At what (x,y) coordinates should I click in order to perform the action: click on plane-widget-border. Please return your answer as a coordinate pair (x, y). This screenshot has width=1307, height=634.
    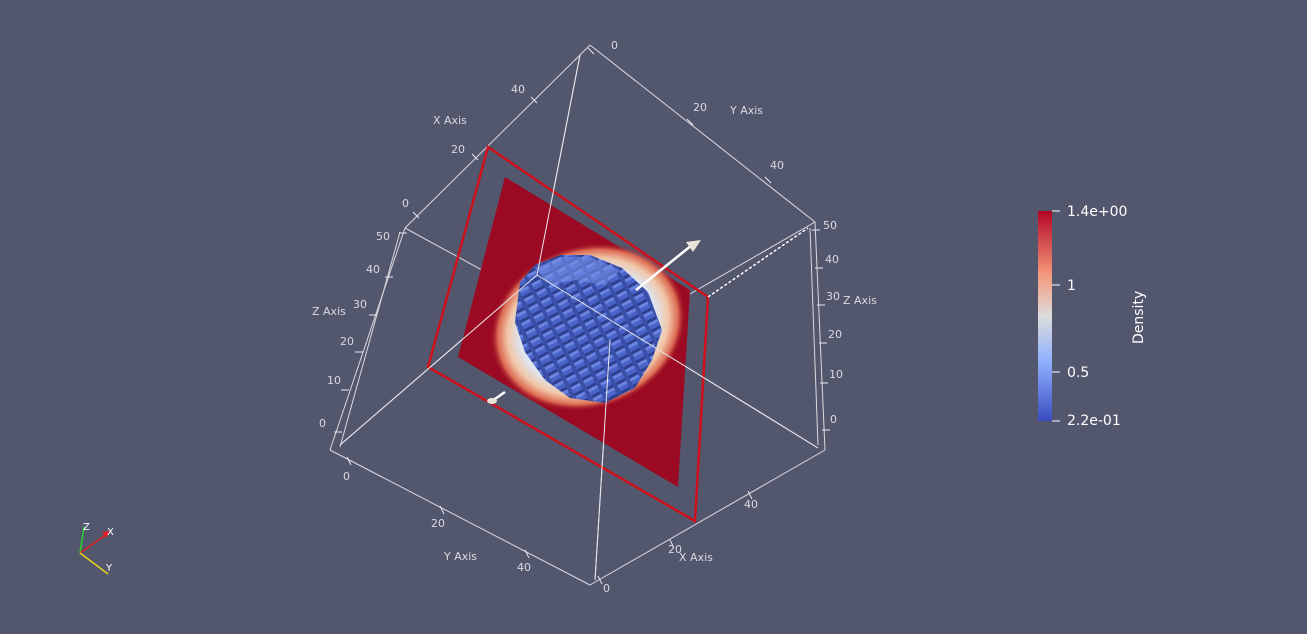
    Looking at the image, I should click on (568, 334).